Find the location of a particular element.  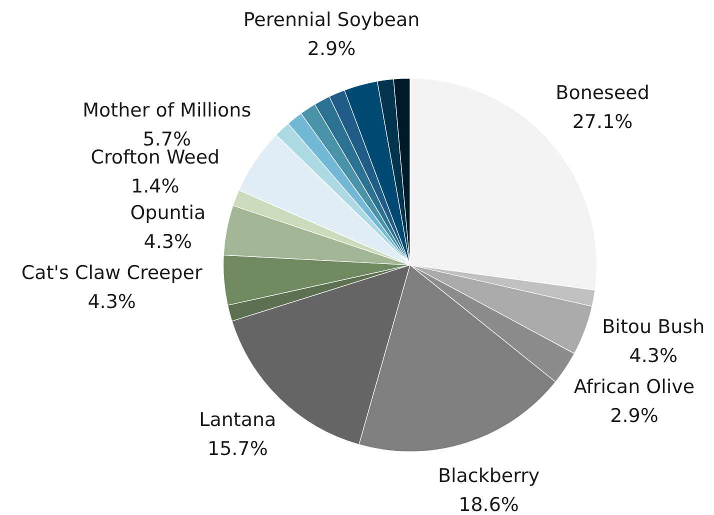

data-label: 1.4% is located at coordinates (155, 187).